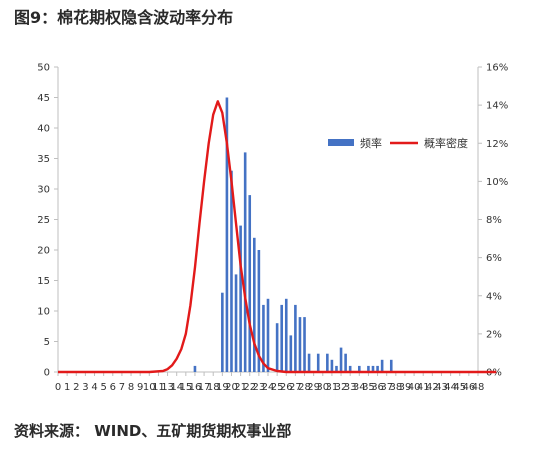 This screenshot has width=537, height=456. What do you see at coordinates (494, 334) in the screenshot?
I see `right-tick-label: 2%` at bounding box center [494, 334].